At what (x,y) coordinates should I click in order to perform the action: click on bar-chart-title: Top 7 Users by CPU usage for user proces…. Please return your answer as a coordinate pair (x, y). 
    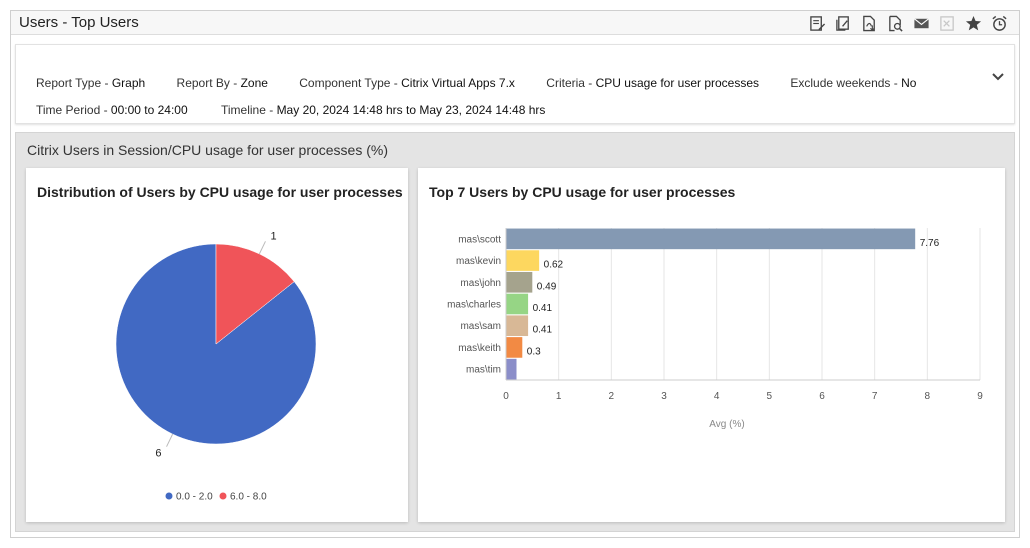
    Looking at the image, I should click on (582, 192).